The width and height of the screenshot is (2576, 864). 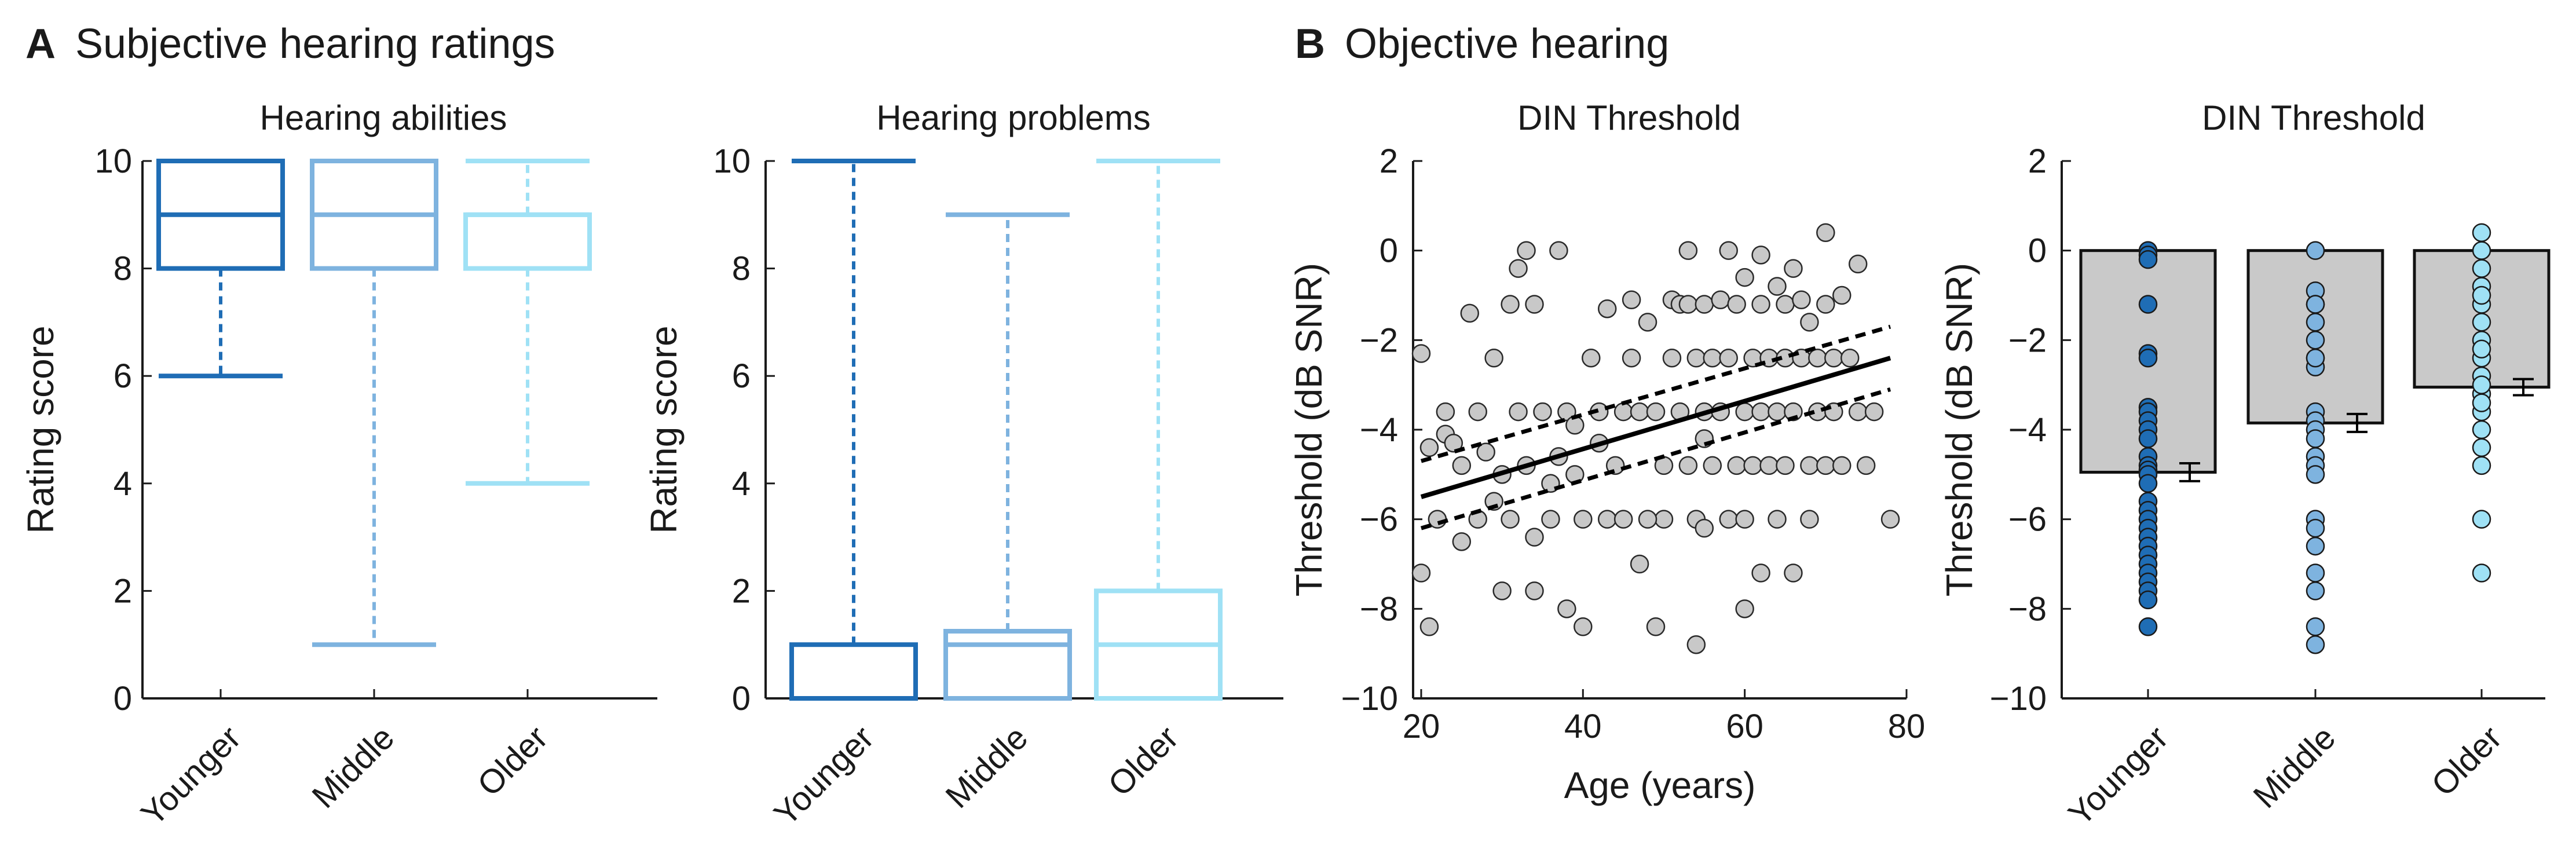 What do you see at coordinates (527, 242) in the screenshot?
I see `older-box` at bounding box center [527, 242].